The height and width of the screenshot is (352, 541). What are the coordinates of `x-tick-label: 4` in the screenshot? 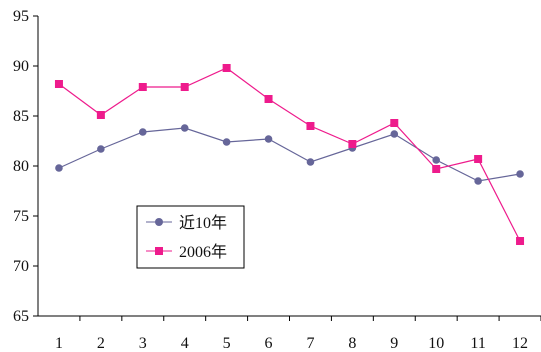 It's located at (185, 343).